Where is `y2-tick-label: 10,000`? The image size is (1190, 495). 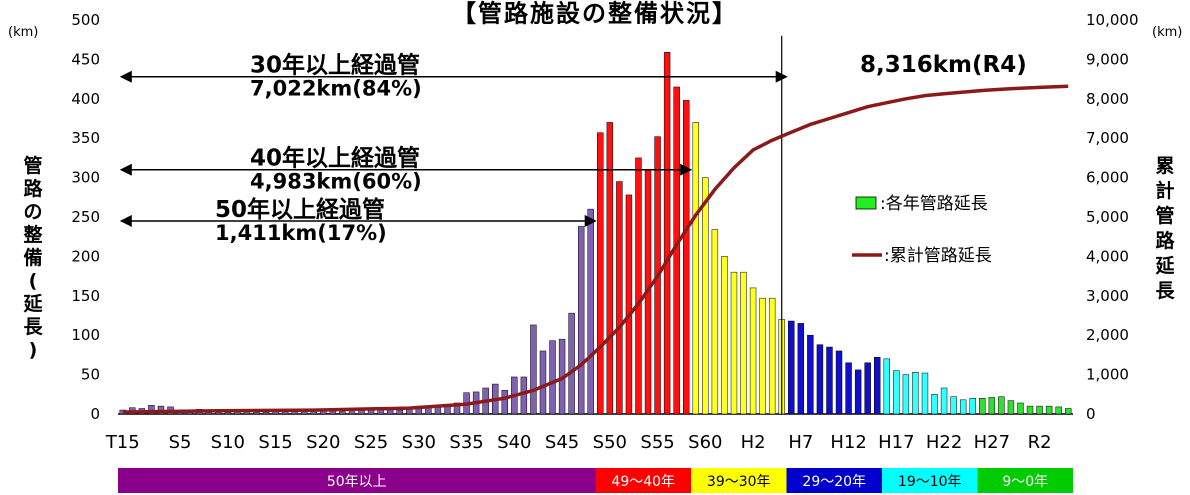
y2-tick-label: 10,000 is located at coordinates (1112, 20).